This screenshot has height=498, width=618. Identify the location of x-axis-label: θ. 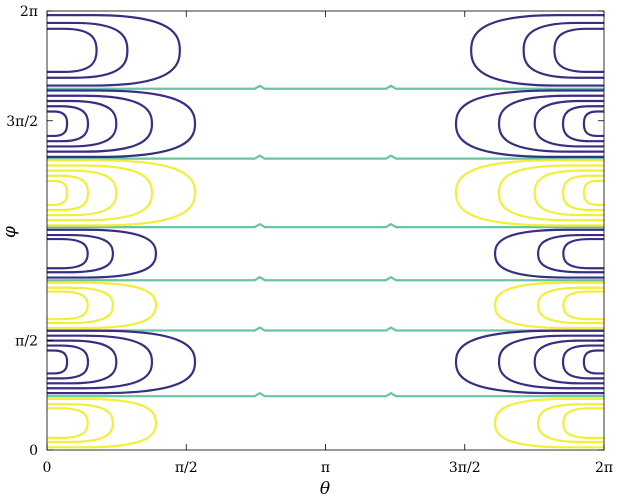
(325, 488).